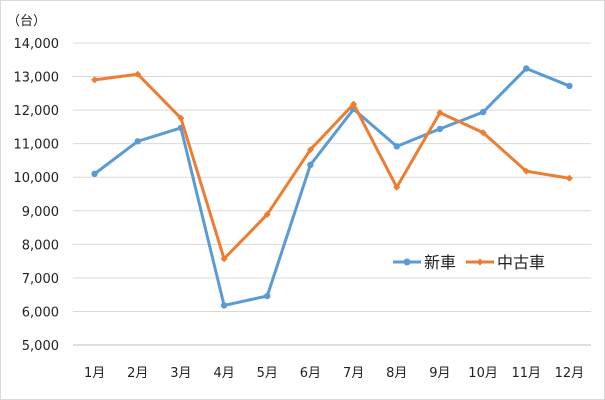 This screenshot has width=605, height=400. What do you see at coordinates (94, 373) in the screenshot?
I see `x-tick-label: 1月` at bounding box center [94, 373].